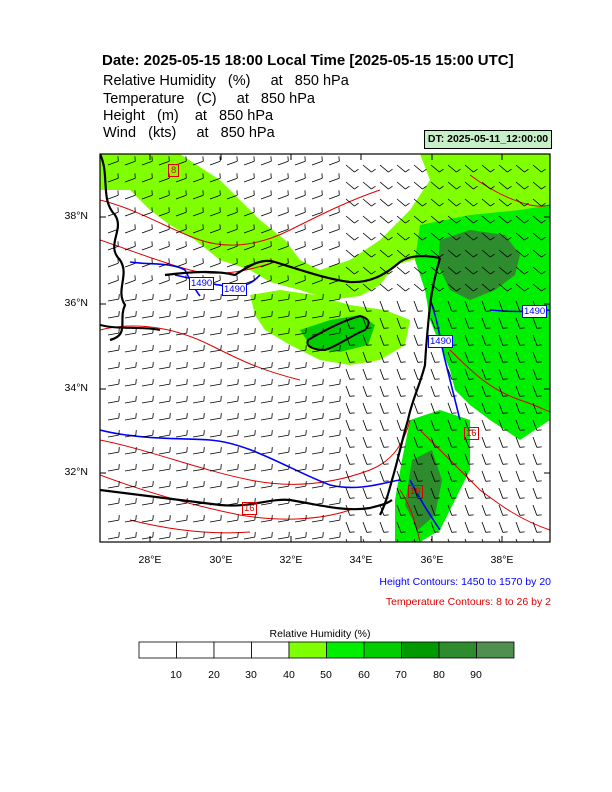 Image resolution: width=612 pixels, height=792 pixels. Describe the element at coordinates (214, 675) in the screenshot. I see `colorbar-label: 20` at that location.